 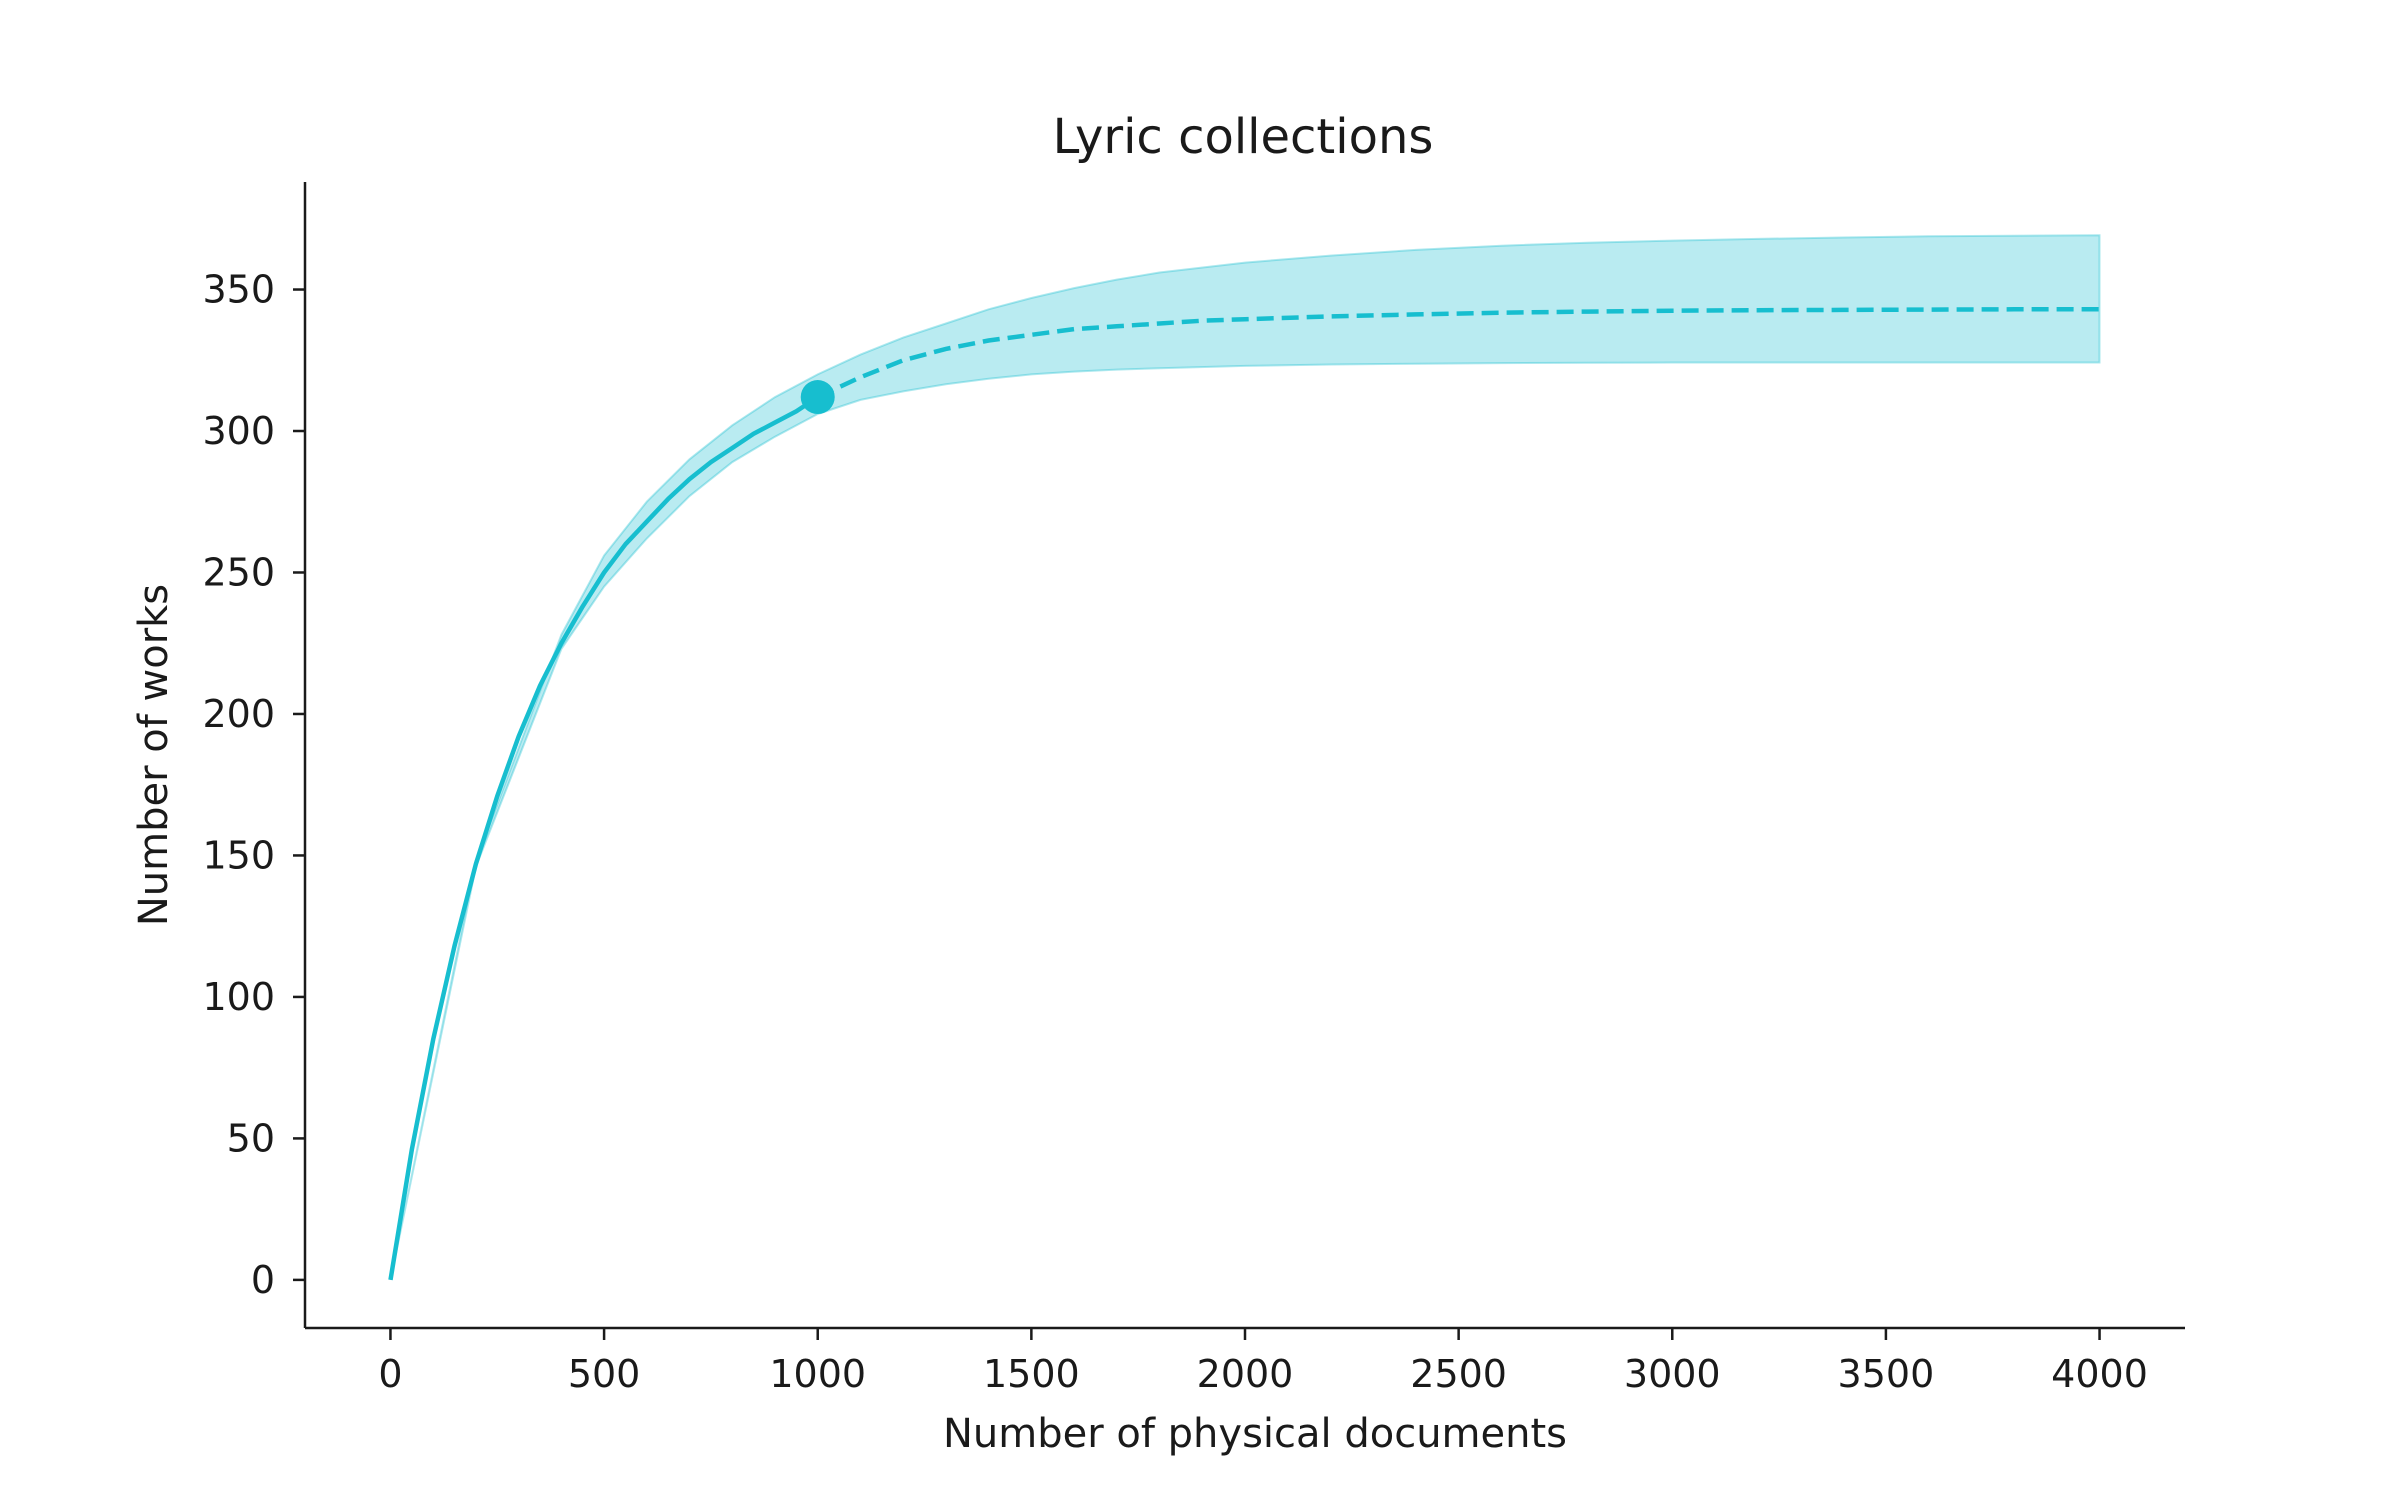 What do you see at coordinates (263, 1280) in the screenshot?
I see `y-tick-label: 0` at bounding box center [263, 1280].